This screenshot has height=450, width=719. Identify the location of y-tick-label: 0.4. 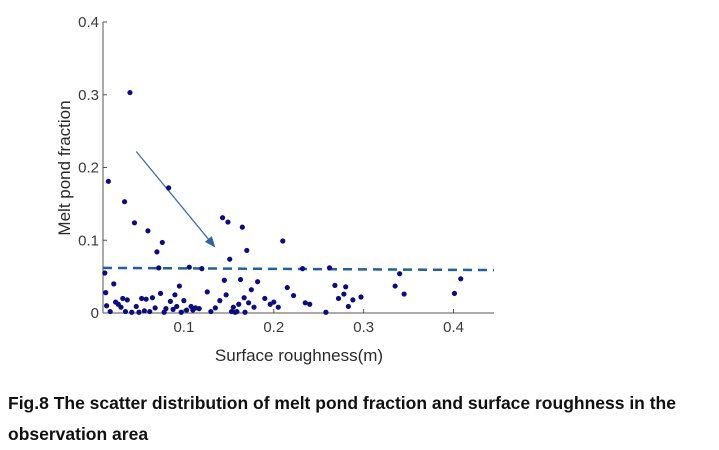
(88, 22).